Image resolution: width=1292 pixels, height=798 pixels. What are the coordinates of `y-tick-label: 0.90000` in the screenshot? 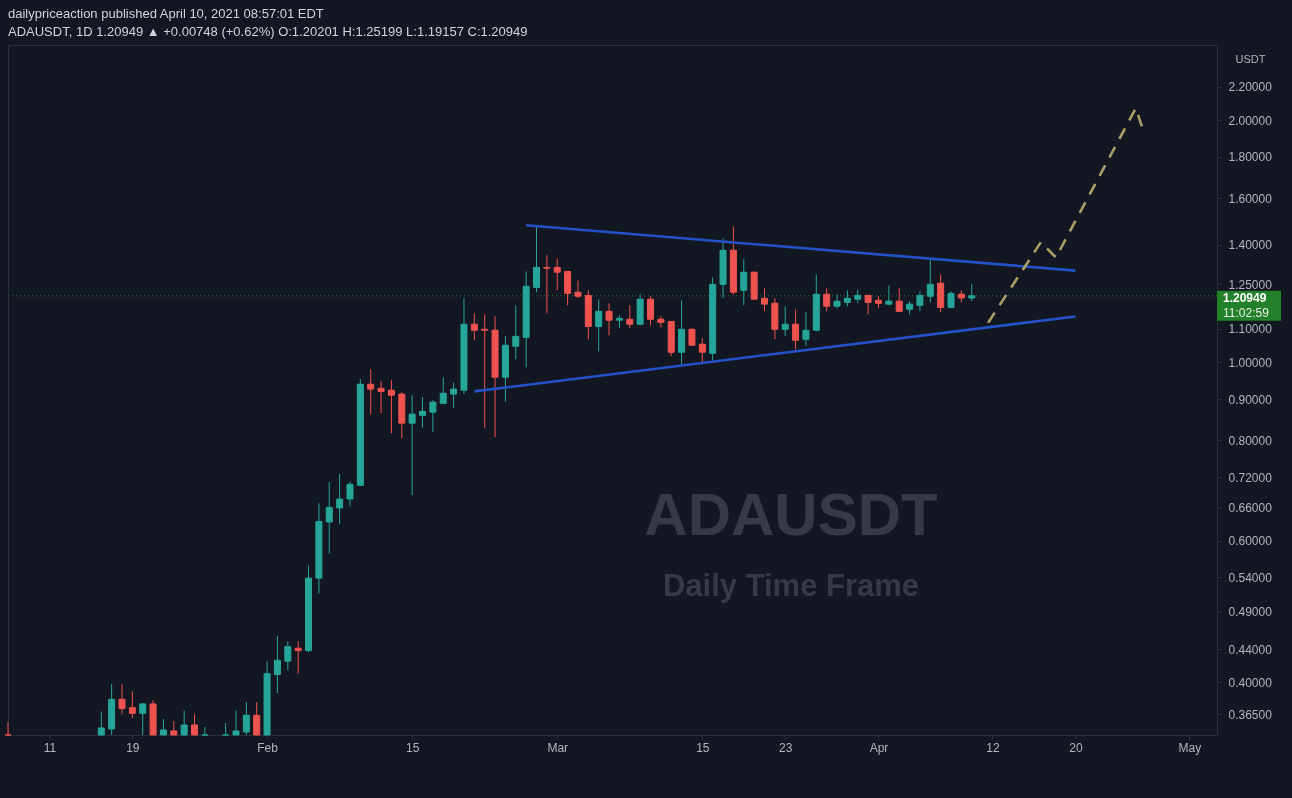 It's located at (1250, 399).